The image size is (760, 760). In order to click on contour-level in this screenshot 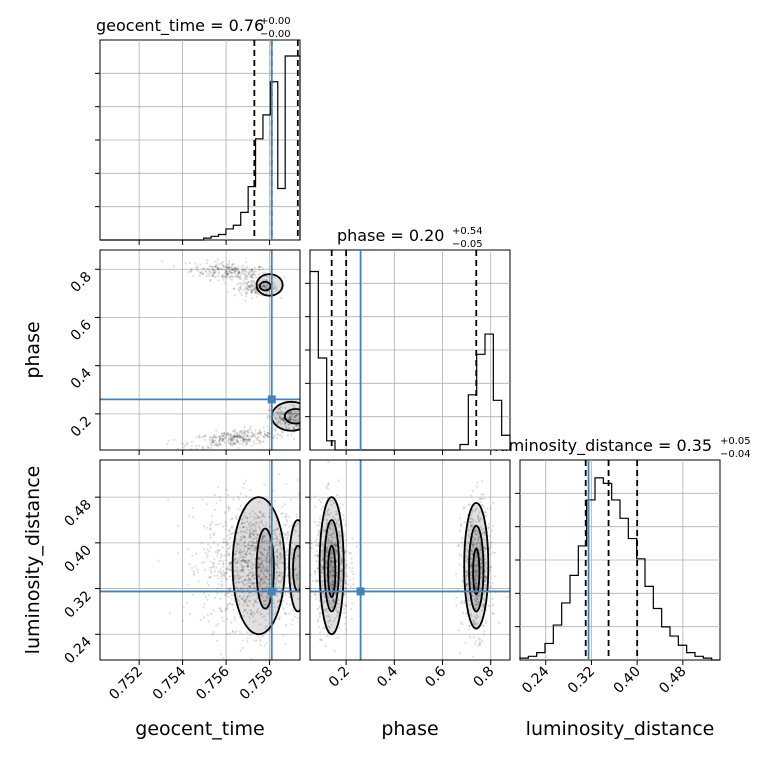, I will do `click(476, 571)`.